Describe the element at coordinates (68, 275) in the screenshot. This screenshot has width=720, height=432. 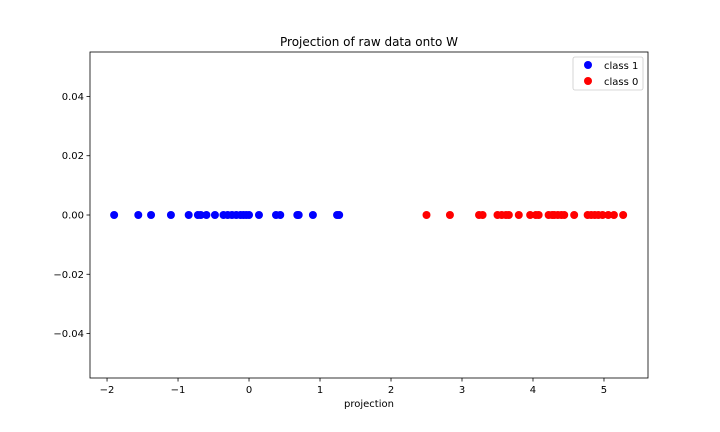
I see `y-tick-label: −0.02` at that location.